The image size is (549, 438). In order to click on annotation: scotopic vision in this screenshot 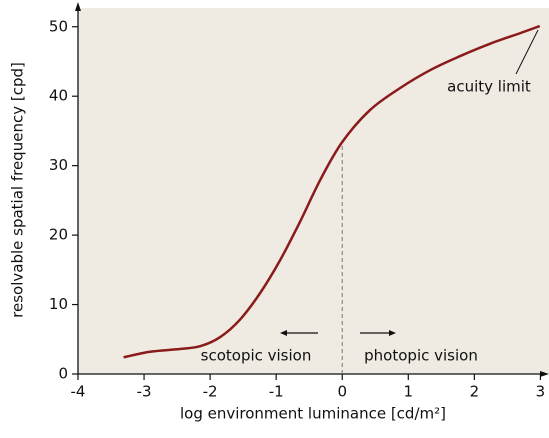, I will do `click(256, 356)`.